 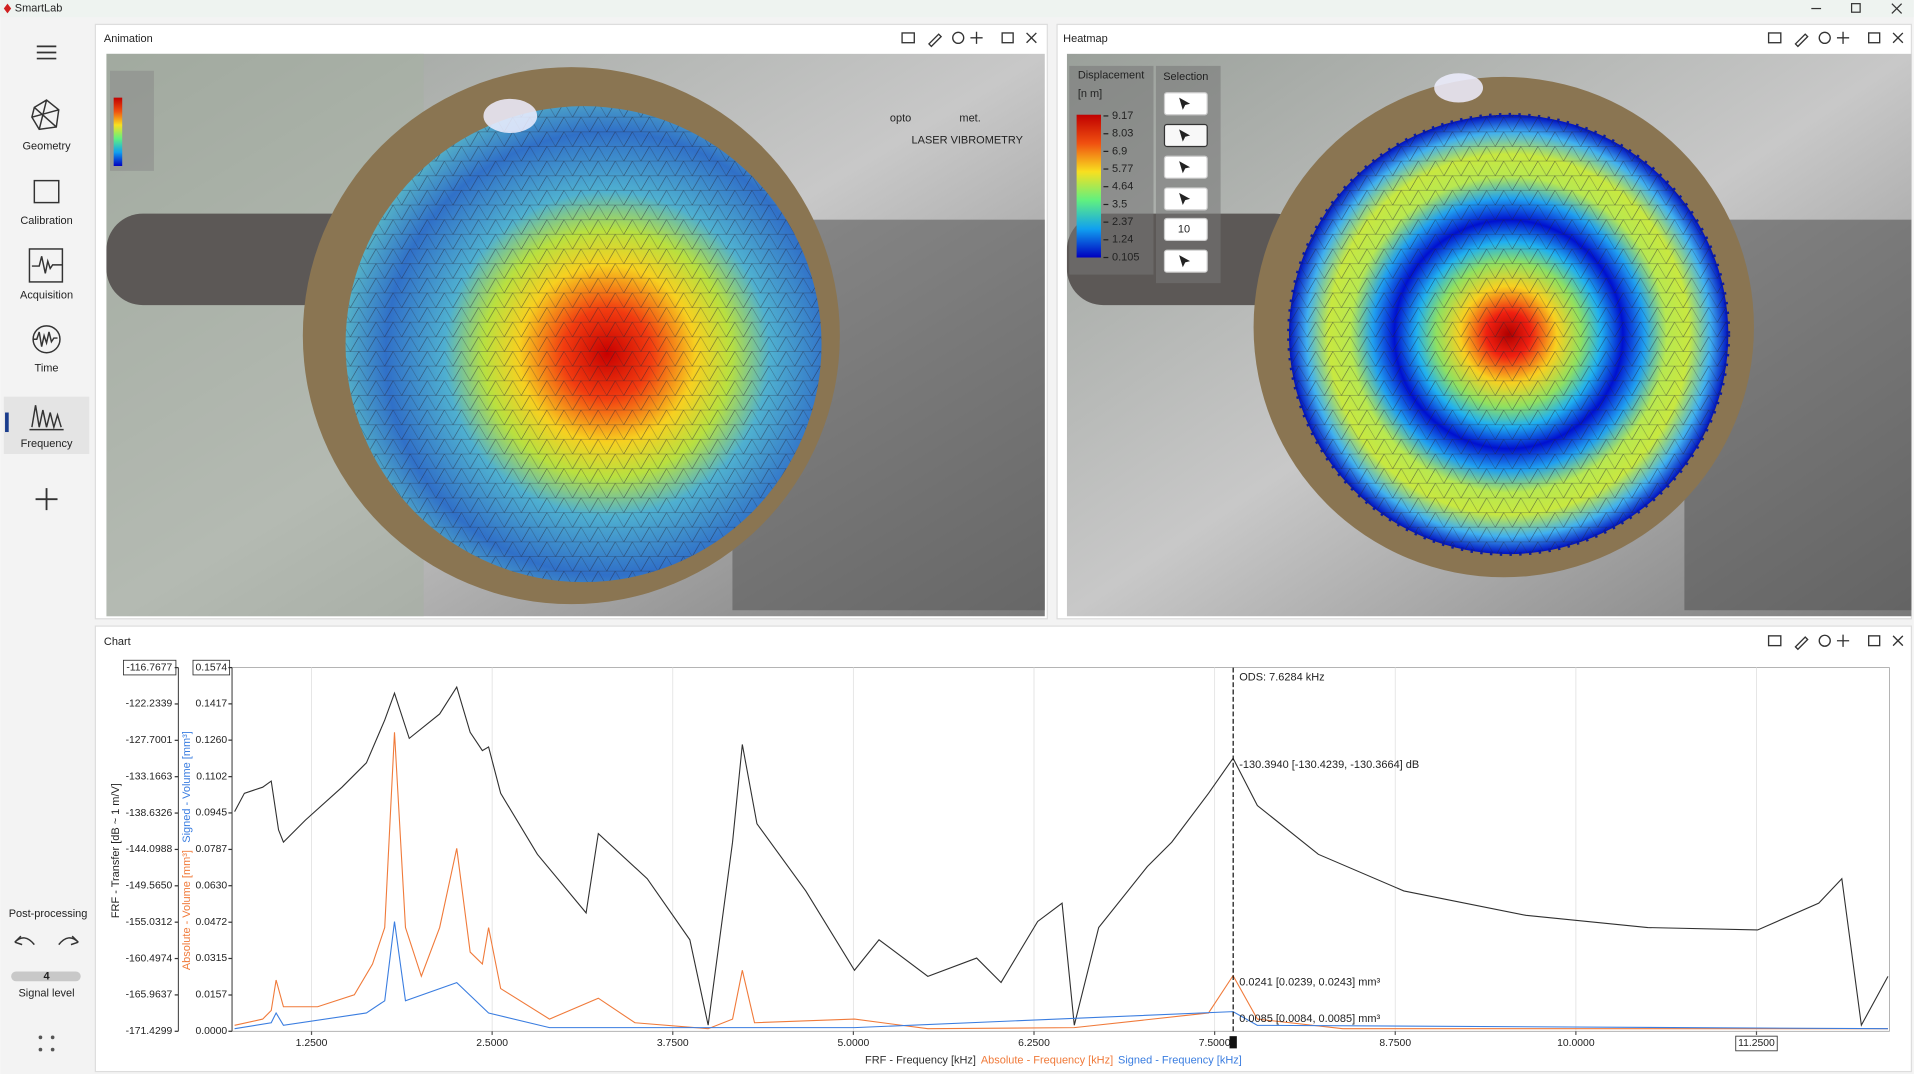 I want to click on y-tick-label: -138.6326, so click(x=149, y=813).